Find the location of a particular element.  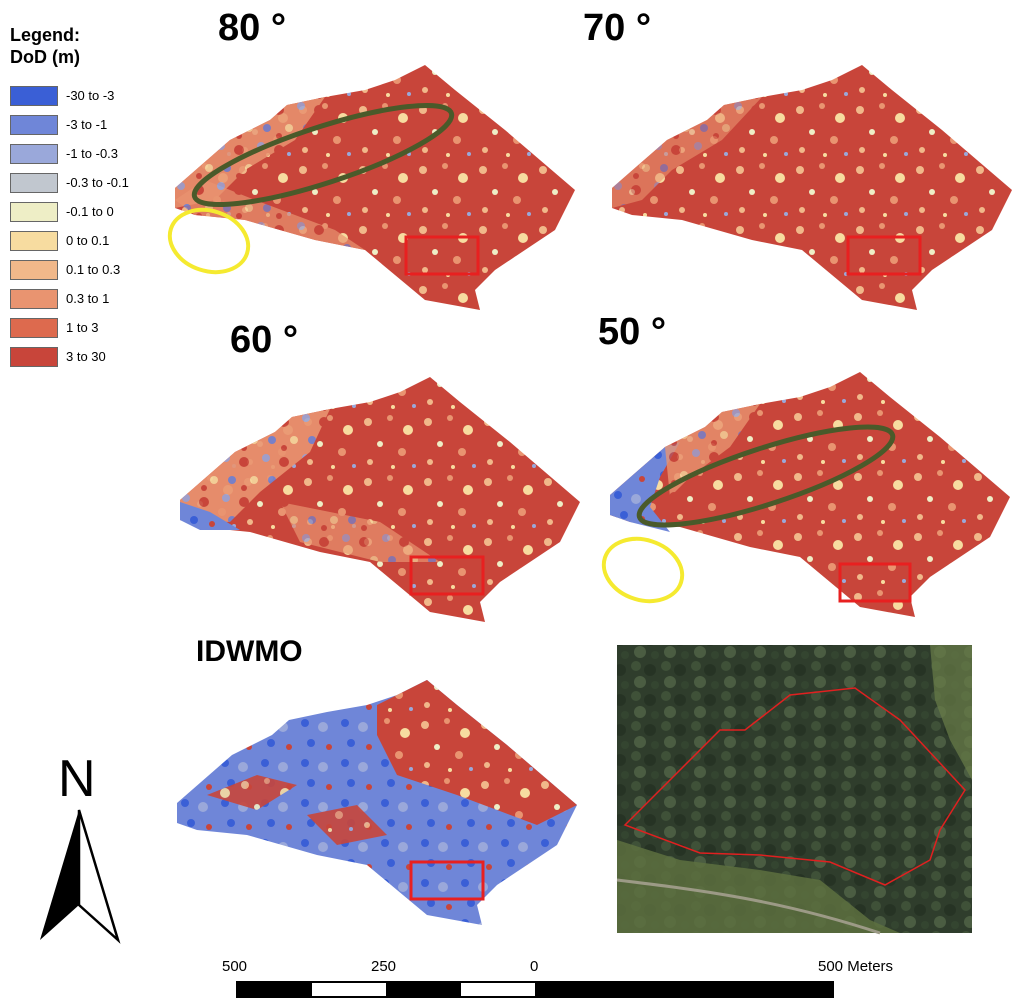

north-arrow-icon is located at coordinates (80, 876).